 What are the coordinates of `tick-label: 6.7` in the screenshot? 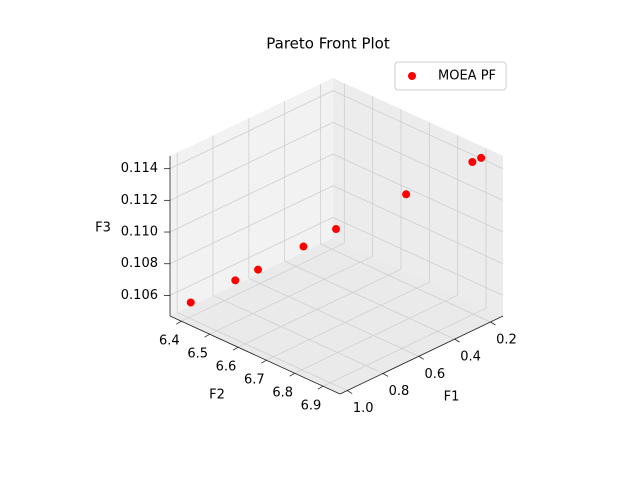 It's located at (254, 380).